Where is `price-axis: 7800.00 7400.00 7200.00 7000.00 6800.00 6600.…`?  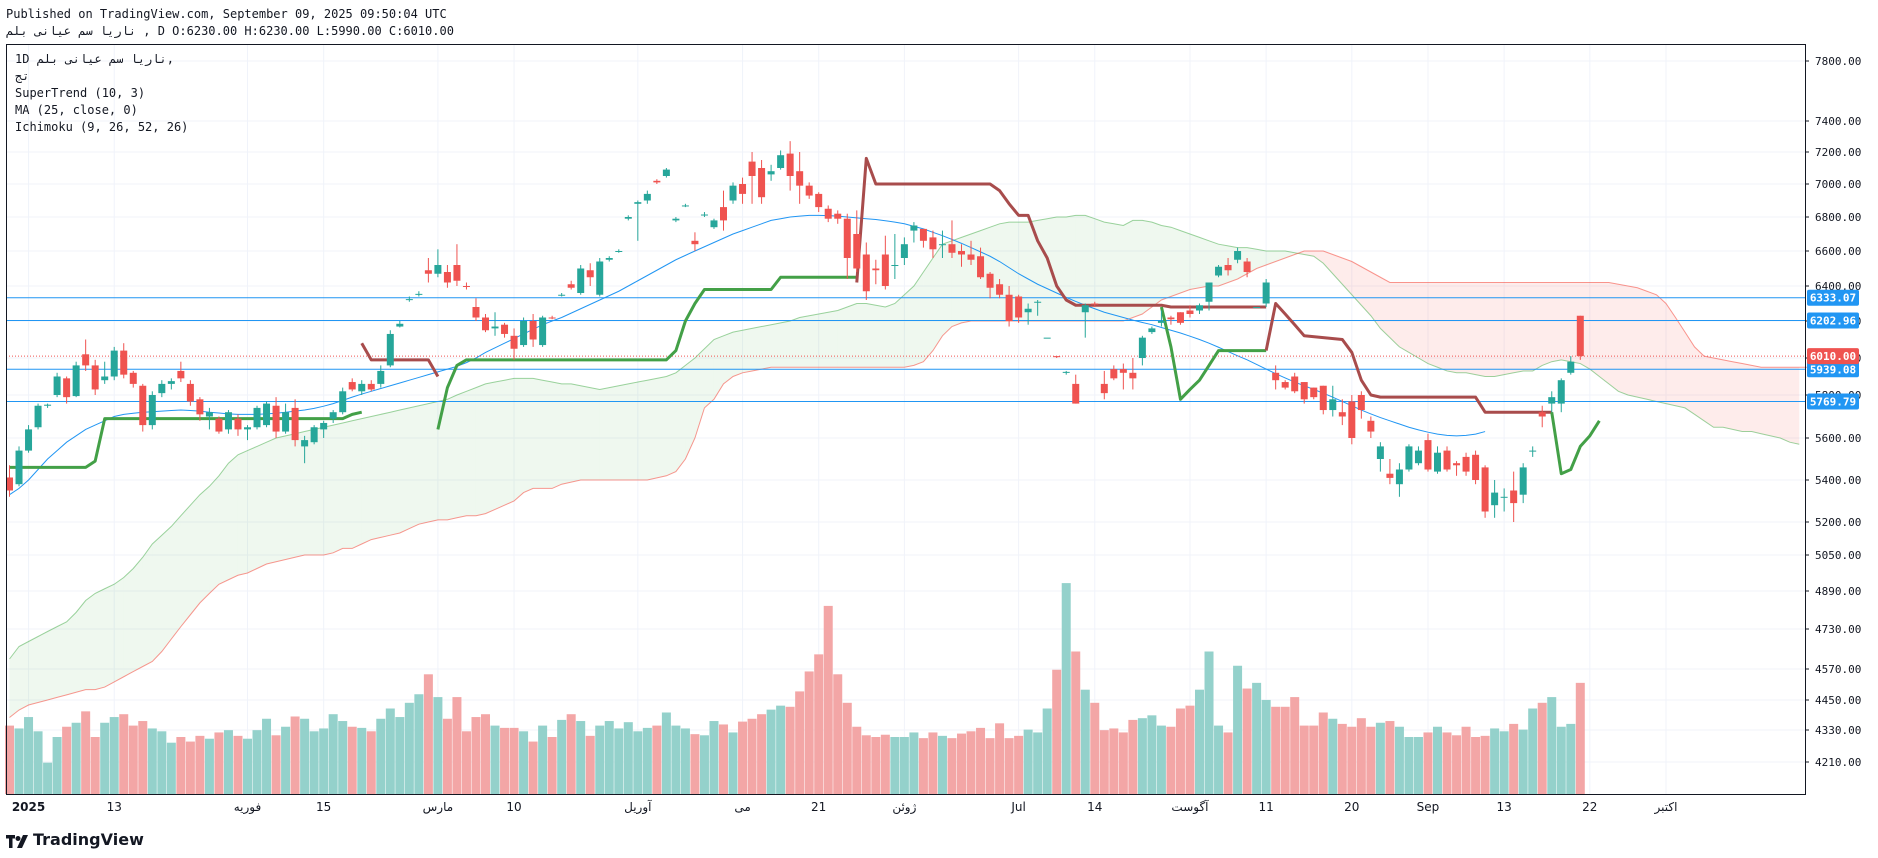 price-axis: 7800.00 7400.00 7200.00 7000.00 6800.00 6600.… is located at coordinates (1833, 412).